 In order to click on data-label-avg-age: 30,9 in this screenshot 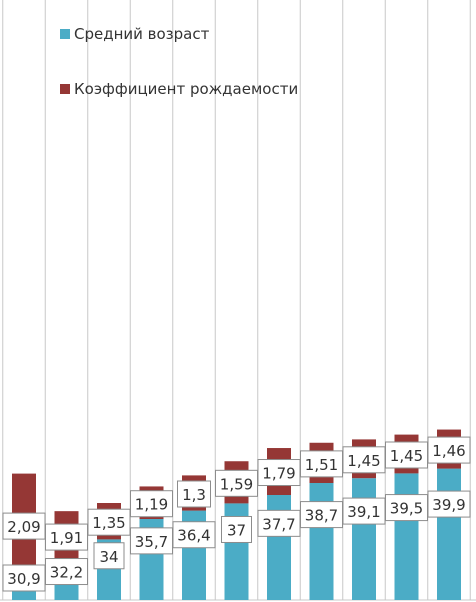, I will do `click(23, 579)`.